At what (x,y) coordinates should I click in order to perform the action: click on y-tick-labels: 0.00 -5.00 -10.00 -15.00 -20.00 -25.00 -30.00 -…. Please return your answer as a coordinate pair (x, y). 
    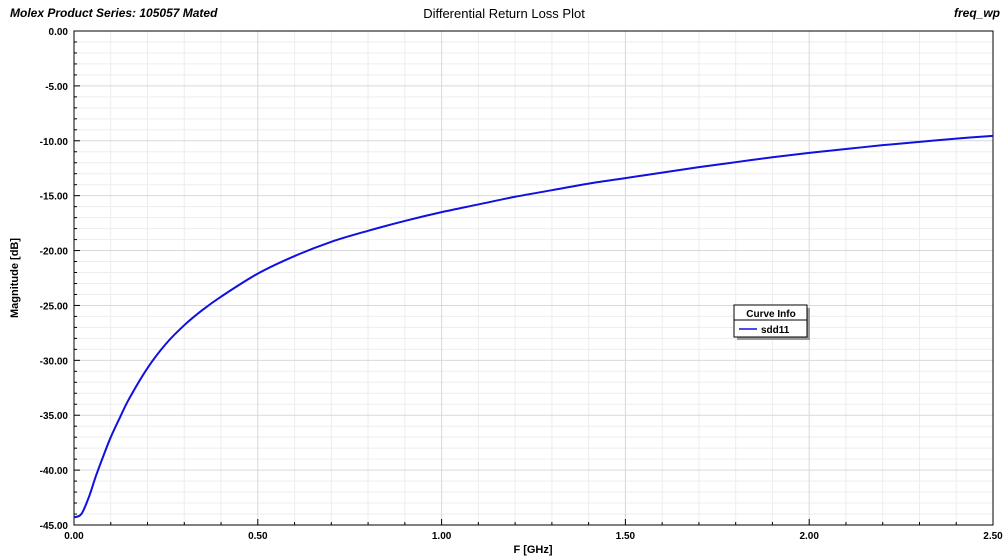
    Looking at the image, I should click on (54, 279).